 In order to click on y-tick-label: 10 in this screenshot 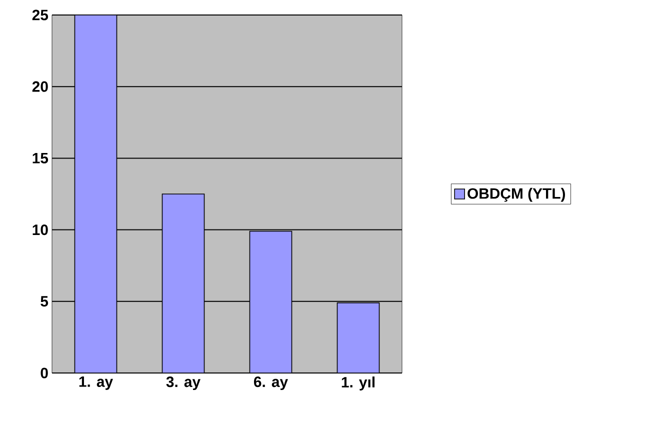, I will do `click(40, 230)`.